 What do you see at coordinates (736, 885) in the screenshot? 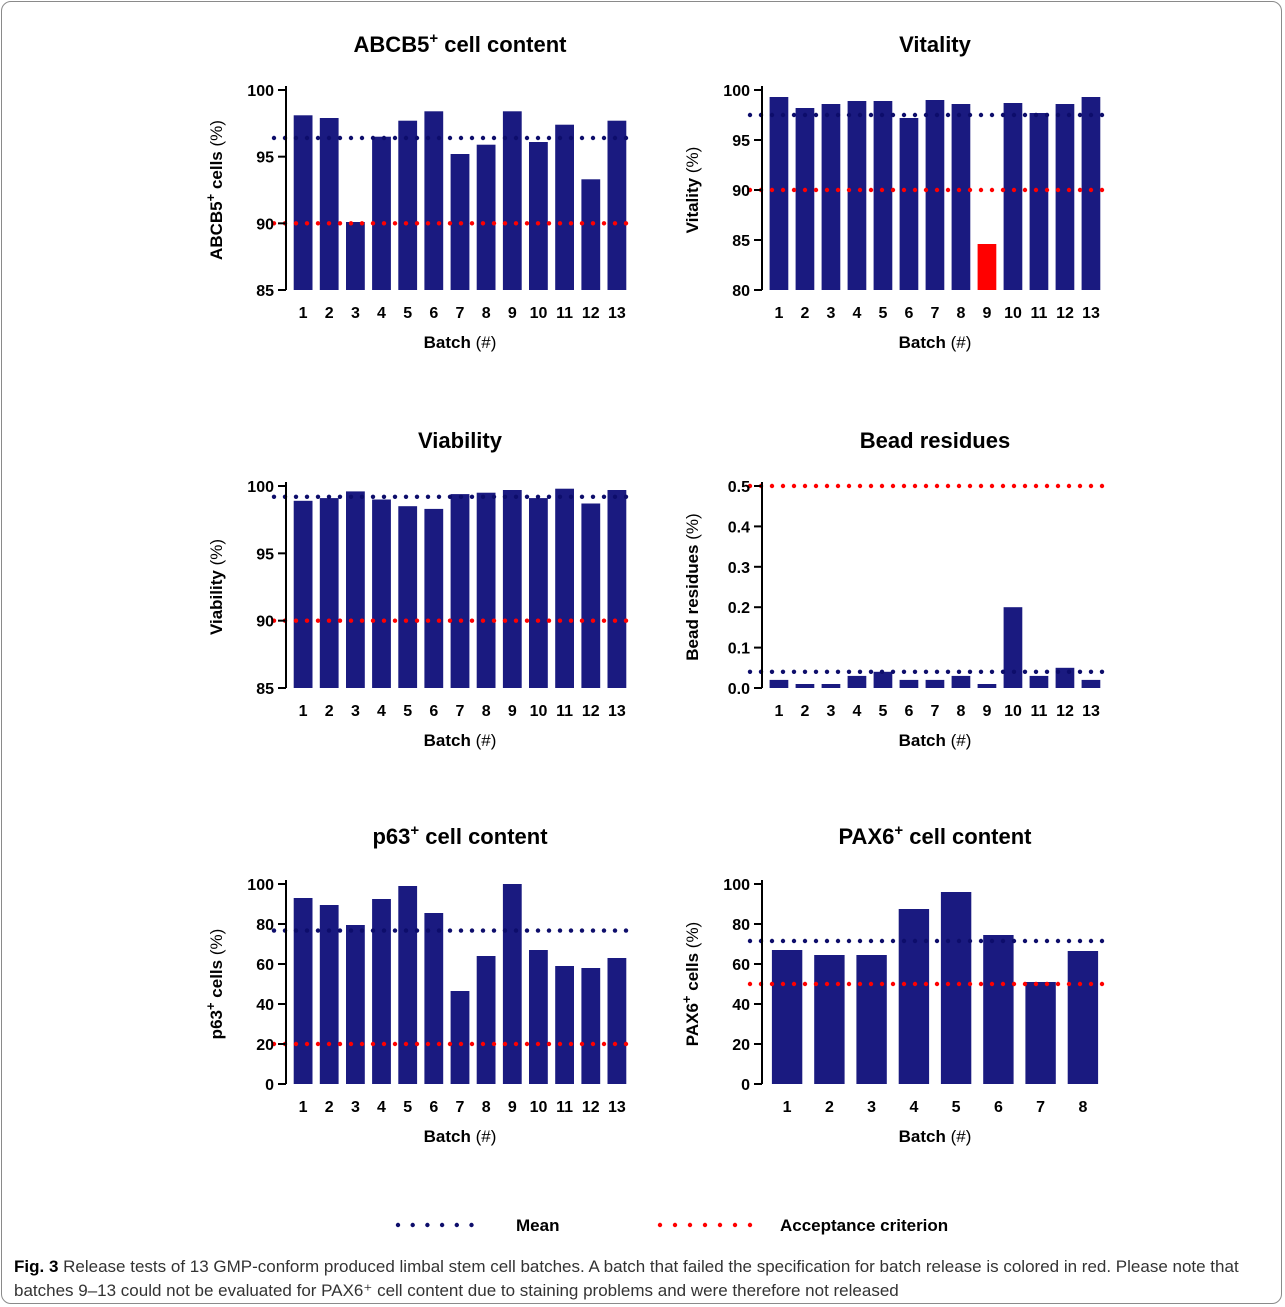
I see `y-tick-label: 100` at bounding box center [736, 885].